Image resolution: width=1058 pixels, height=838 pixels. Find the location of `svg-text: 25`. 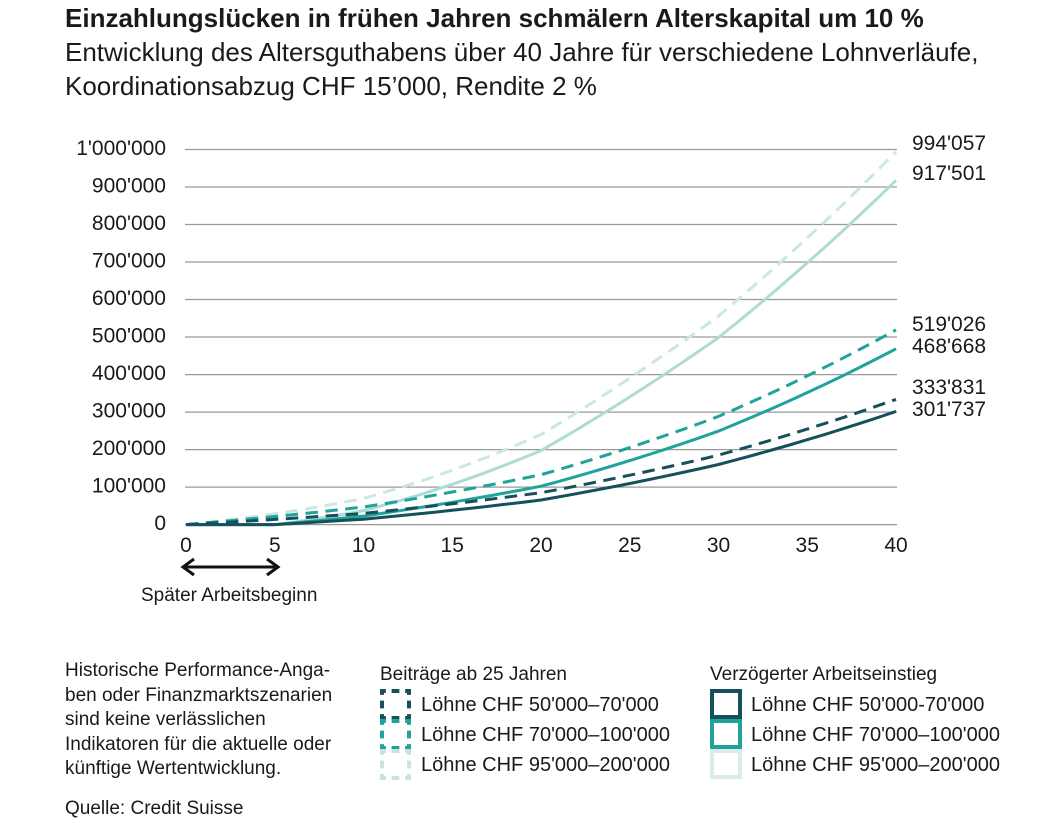

svg-text: 25 is located at coordinates (629, 545).